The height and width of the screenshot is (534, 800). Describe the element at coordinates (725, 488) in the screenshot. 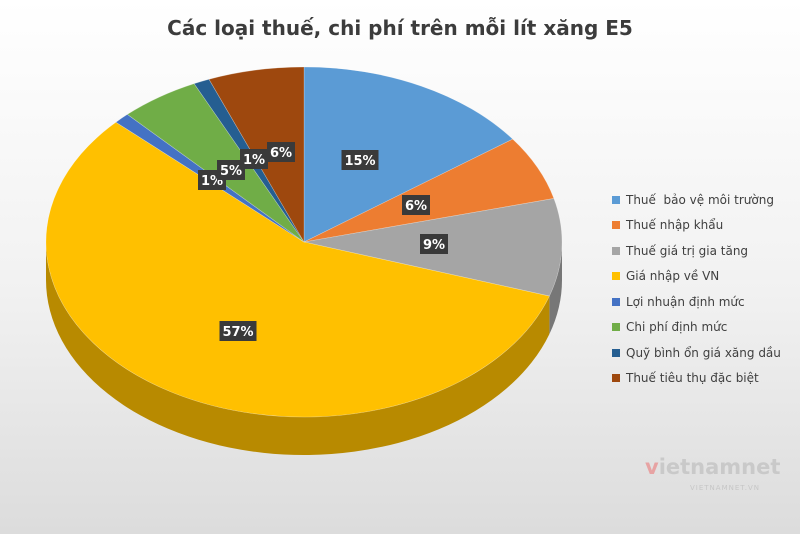

I see `vietnamnet-domain: VIETNAMNET.VN` at that location.